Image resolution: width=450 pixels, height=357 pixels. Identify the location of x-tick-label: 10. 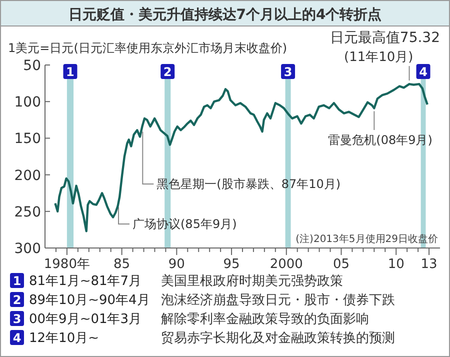
(396, 264).